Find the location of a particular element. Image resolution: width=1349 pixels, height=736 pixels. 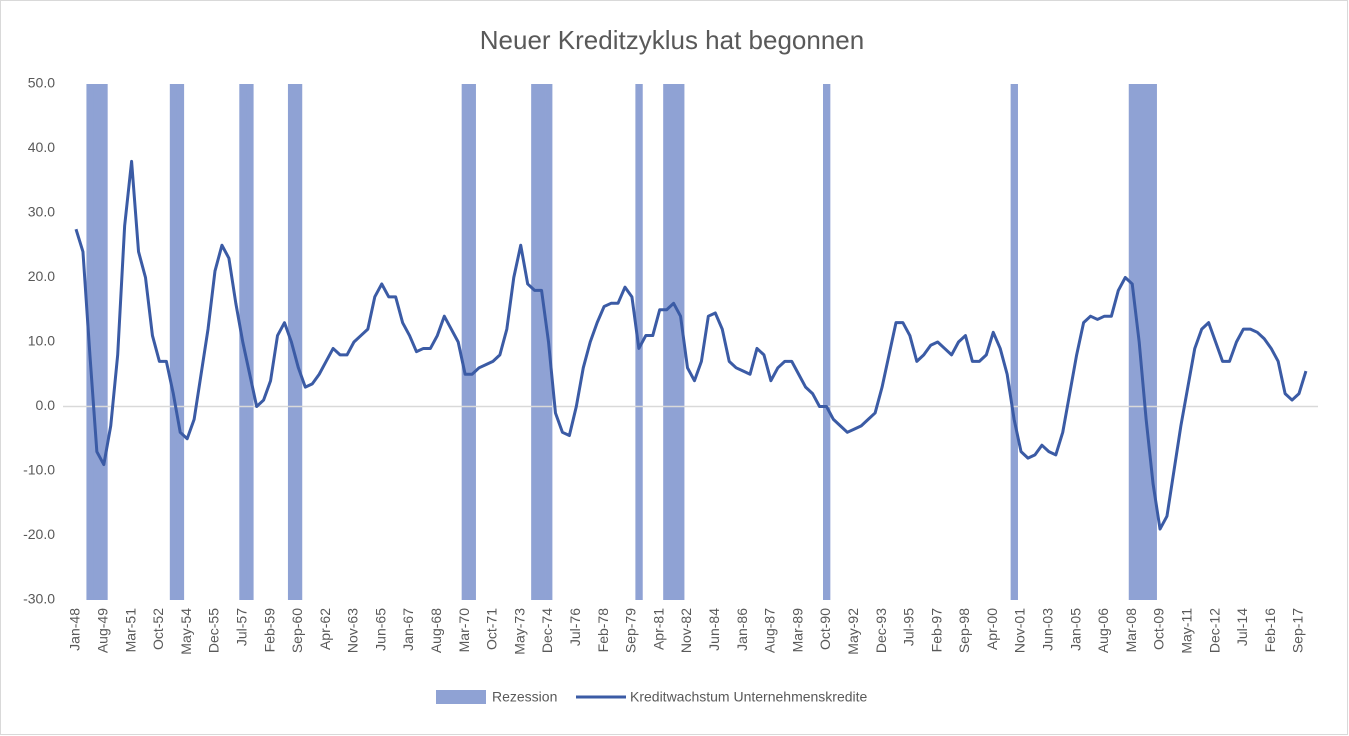

x-tick-label: Feb-78 is located at coordinates (603, 630).